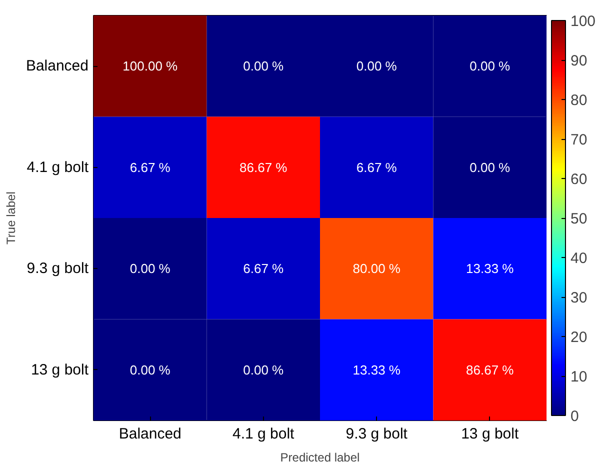 This screenshot has width=603, height=467. I want to click on y-tick-label: 9.3 g bolt, so click(58, 269).